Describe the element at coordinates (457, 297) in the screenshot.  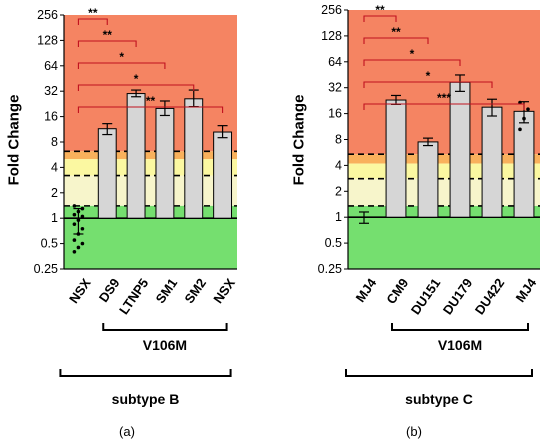
I see `x-tick-label: DU179` at that location.